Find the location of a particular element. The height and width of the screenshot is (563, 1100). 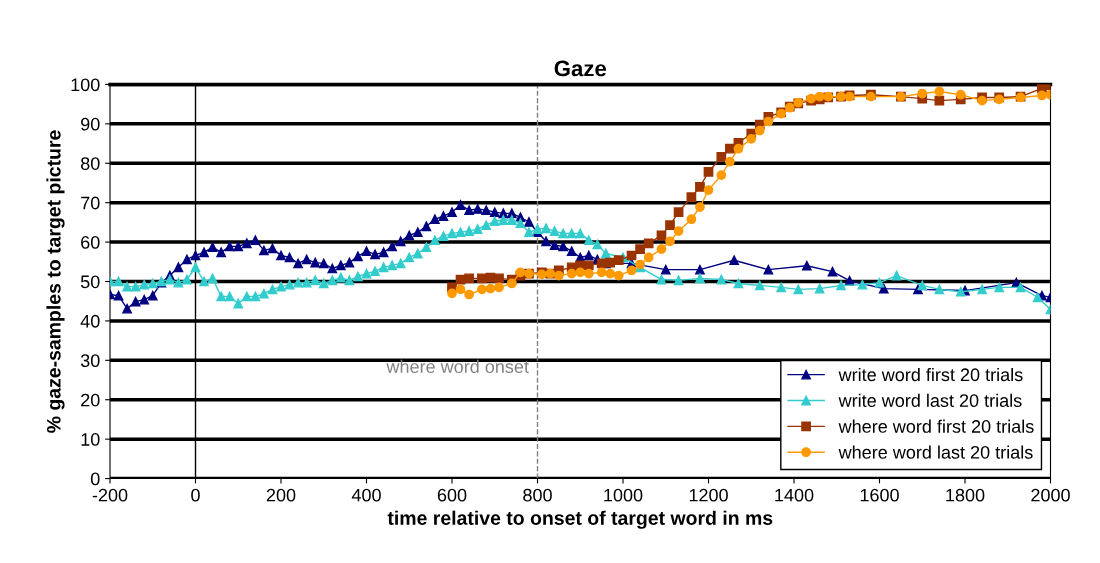

x-tick-label: 1400 is located at coordinates (794, 495).